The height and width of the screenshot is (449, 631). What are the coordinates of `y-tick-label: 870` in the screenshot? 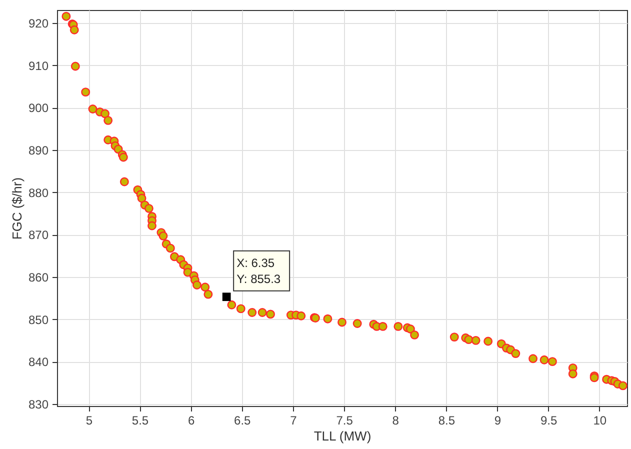 It's located at (38, 235).